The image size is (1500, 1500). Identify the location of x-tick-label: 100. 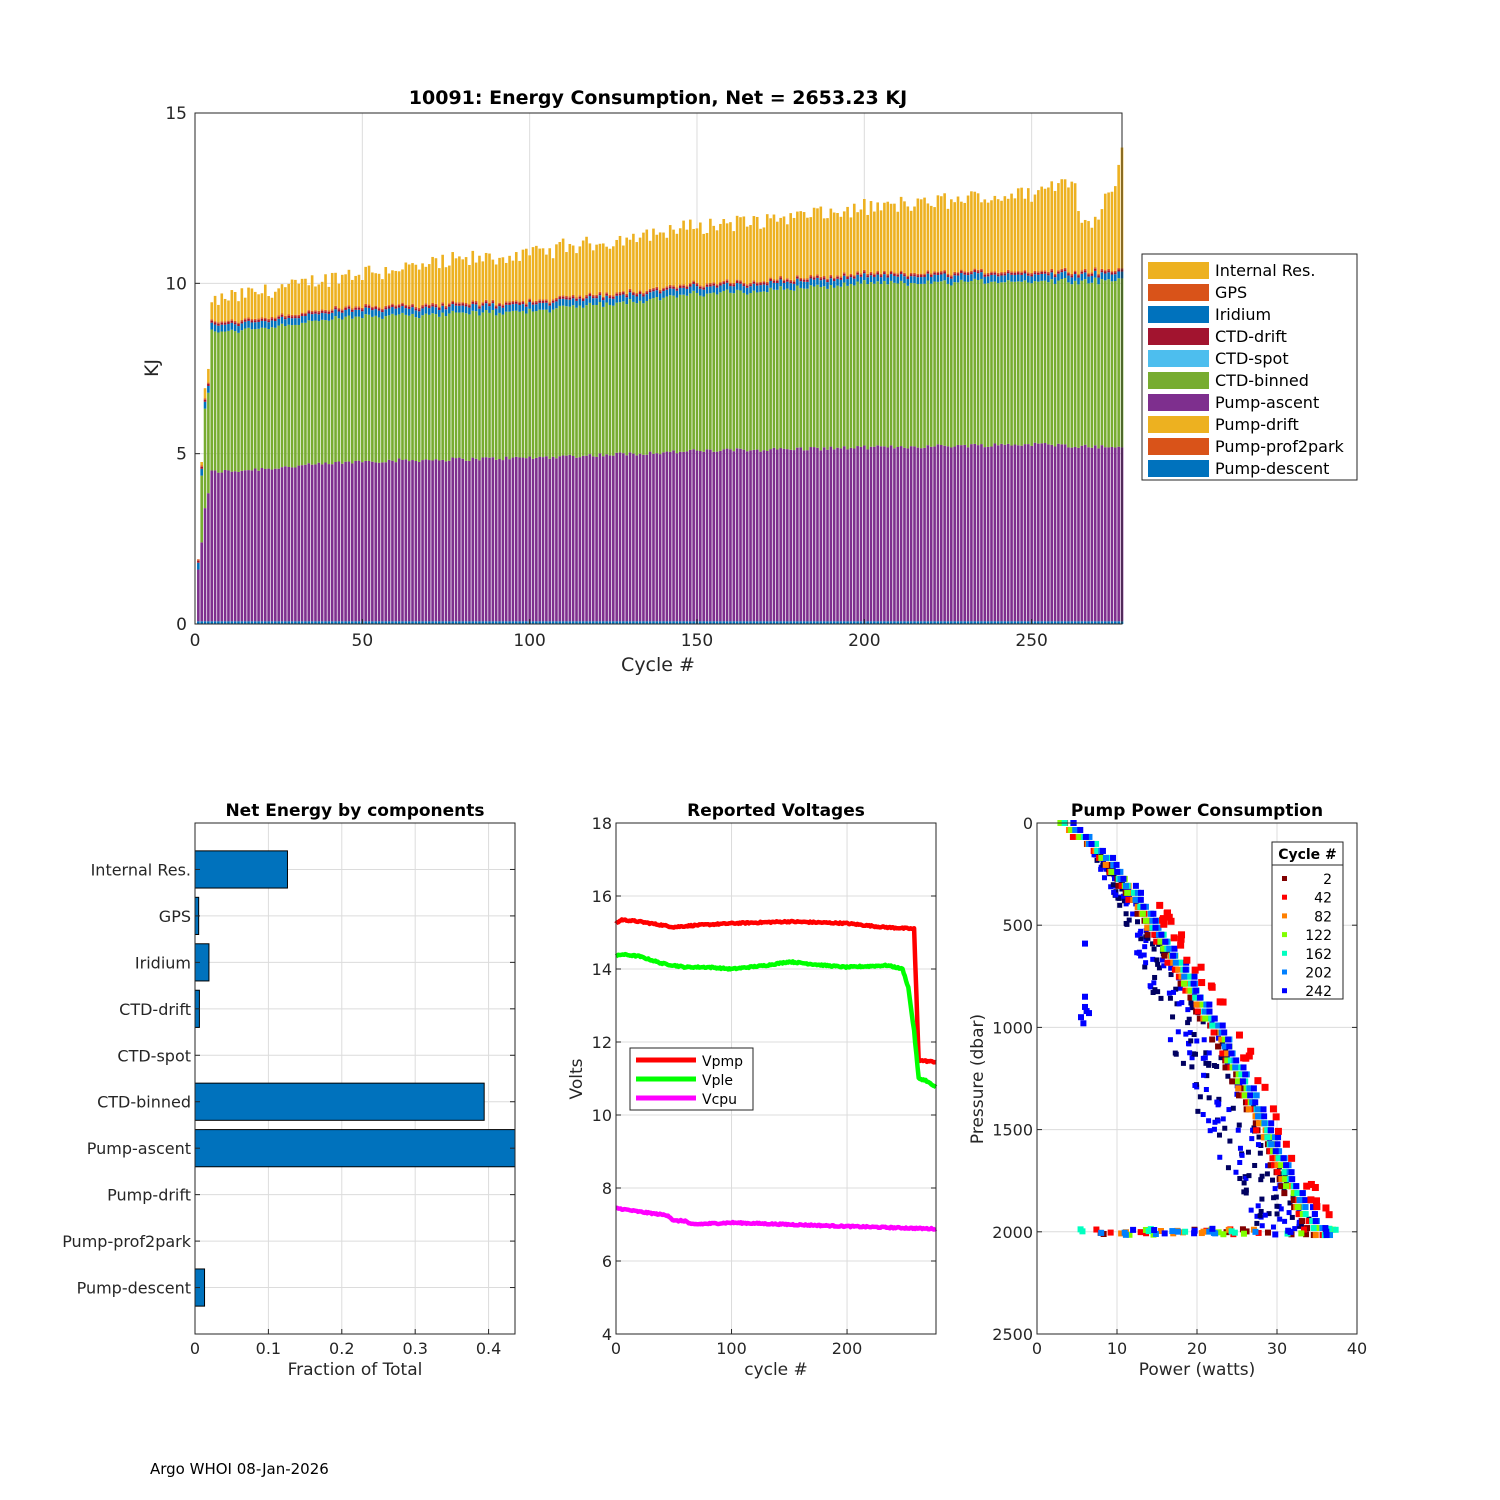
(731, 1348).